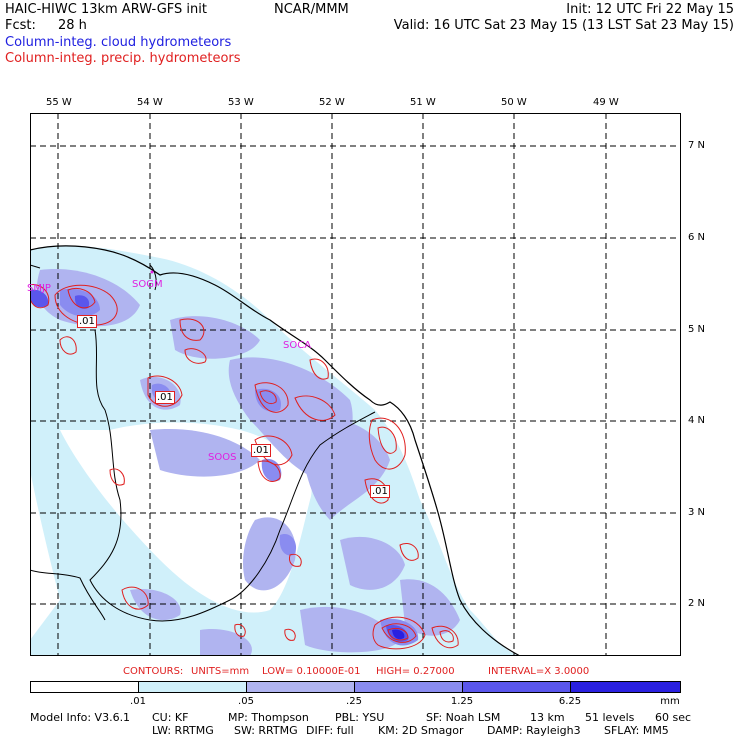 The height and width of the screenshot is (740, 740). Describe the element at coordinates (650, 9) in the screenshot. I see `init-time: Init: 12 UTC Fri 22 May 15` at that location.